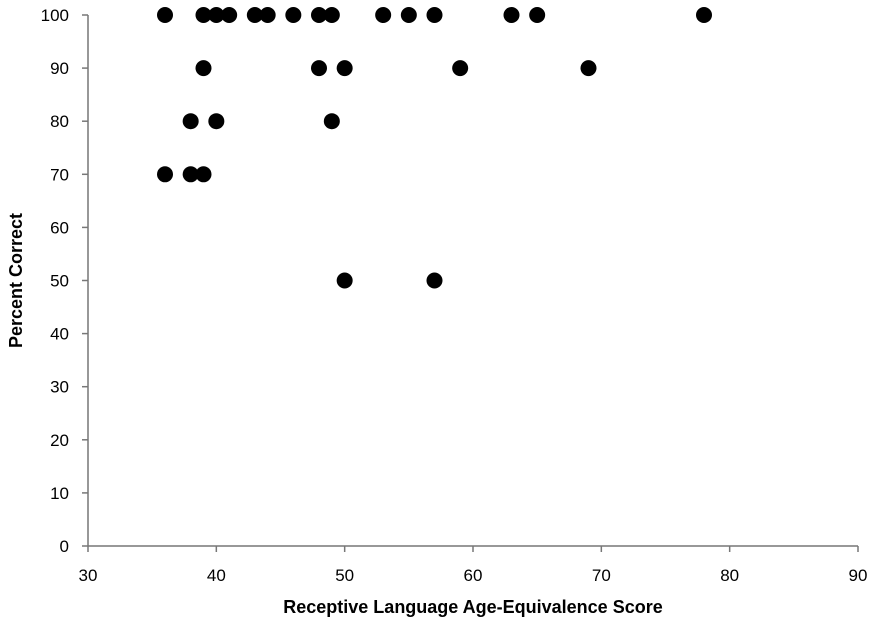  Describe the element at coordinates (59, 440) in the screenshot. I see `y-tick-label: 20` at that location.